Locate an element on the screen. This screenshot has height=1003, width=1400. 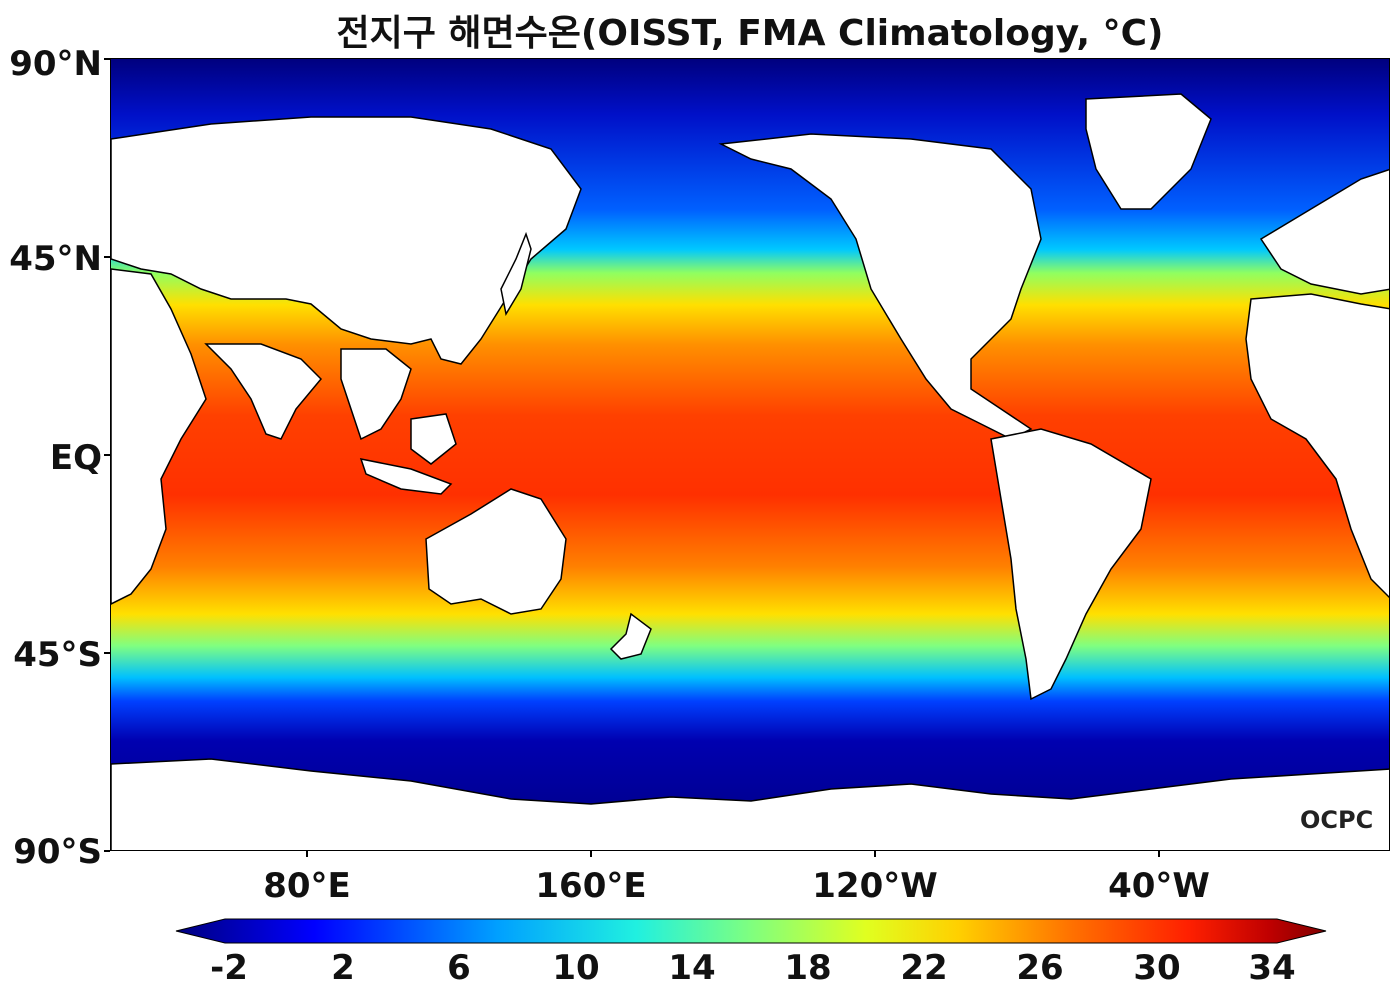
colorbar-svg is located at coordinates (751, 931).